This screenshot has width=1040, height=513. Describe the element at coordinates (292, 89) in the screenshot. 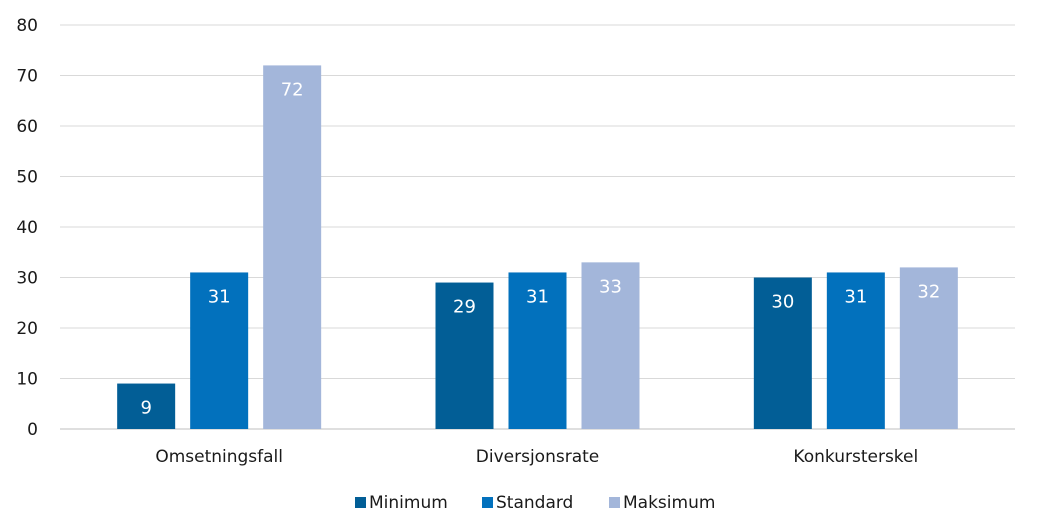

I see `data-label: 72` at that location.